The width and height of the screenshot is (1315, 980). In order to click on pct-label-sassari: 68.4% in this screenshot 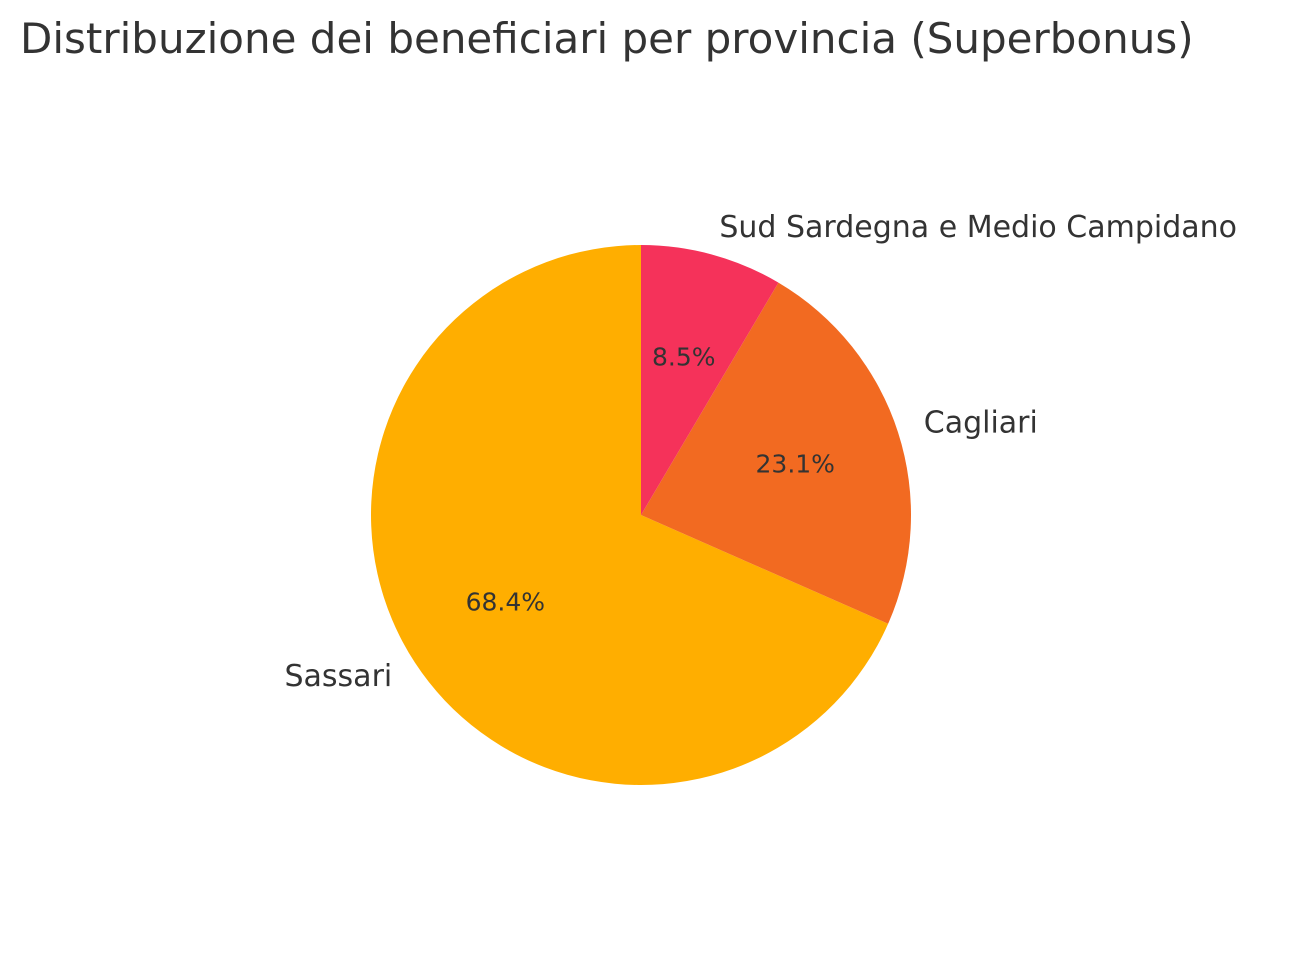, I will do `click(505, 602)`.